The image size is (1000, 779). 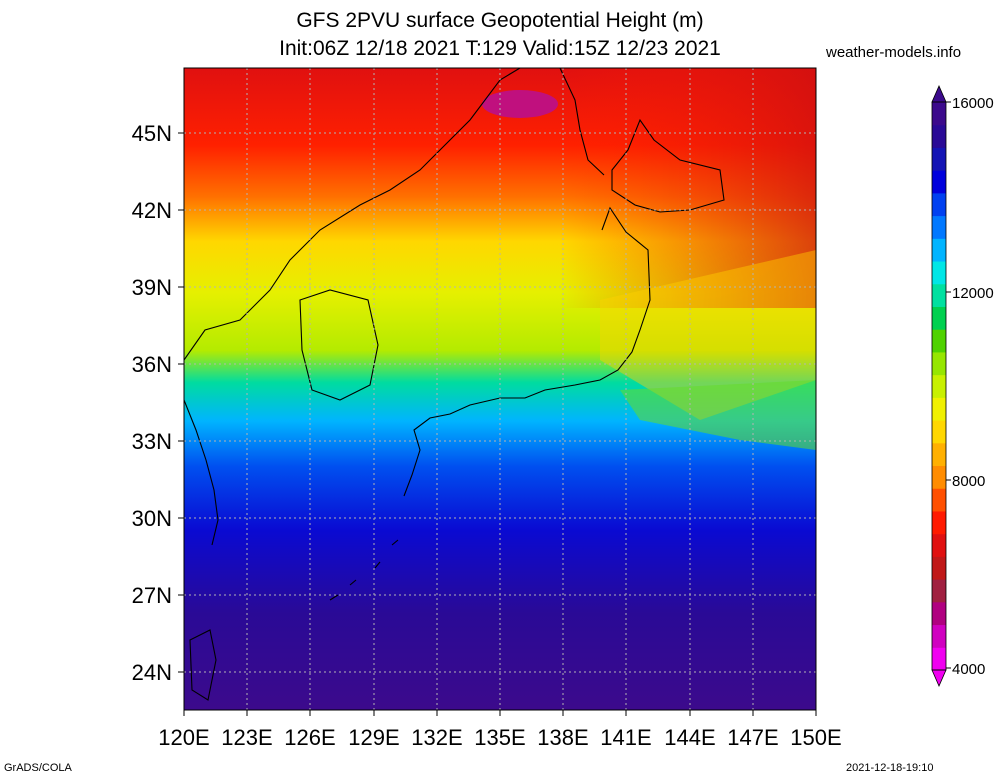 I want to click on lat-label: 24N, so click(x=152, y=672).